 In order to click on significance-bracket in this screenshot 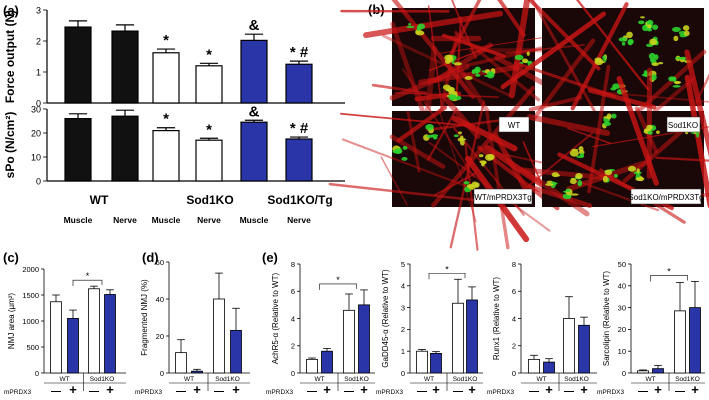, I will do `click(338, 286)`.